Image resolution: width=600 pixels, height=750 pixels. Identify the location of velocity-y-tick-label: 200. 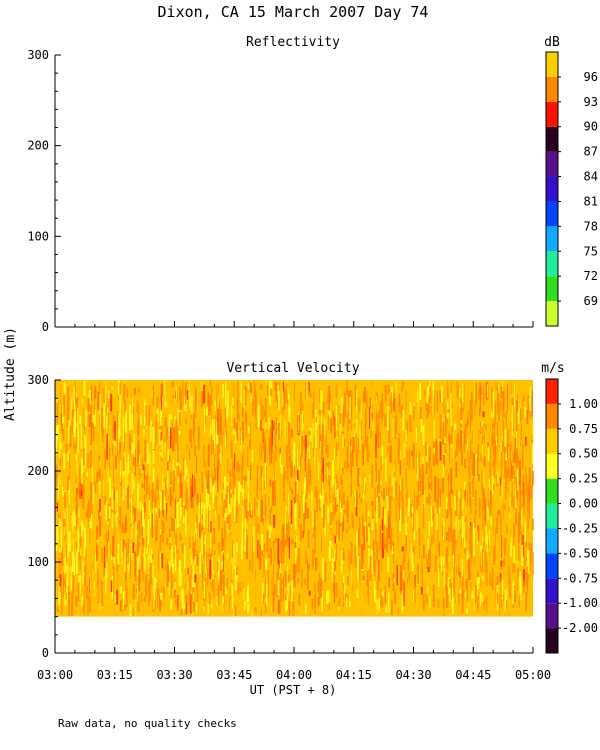
(38, 471).